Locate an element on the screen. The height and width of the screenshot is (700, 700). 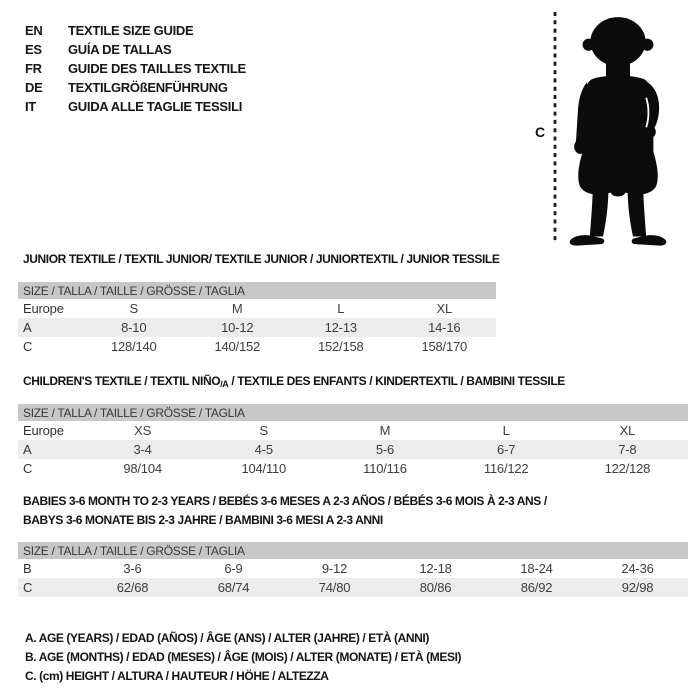
size-cell: 12-13 is located at coordinates (341, 327).